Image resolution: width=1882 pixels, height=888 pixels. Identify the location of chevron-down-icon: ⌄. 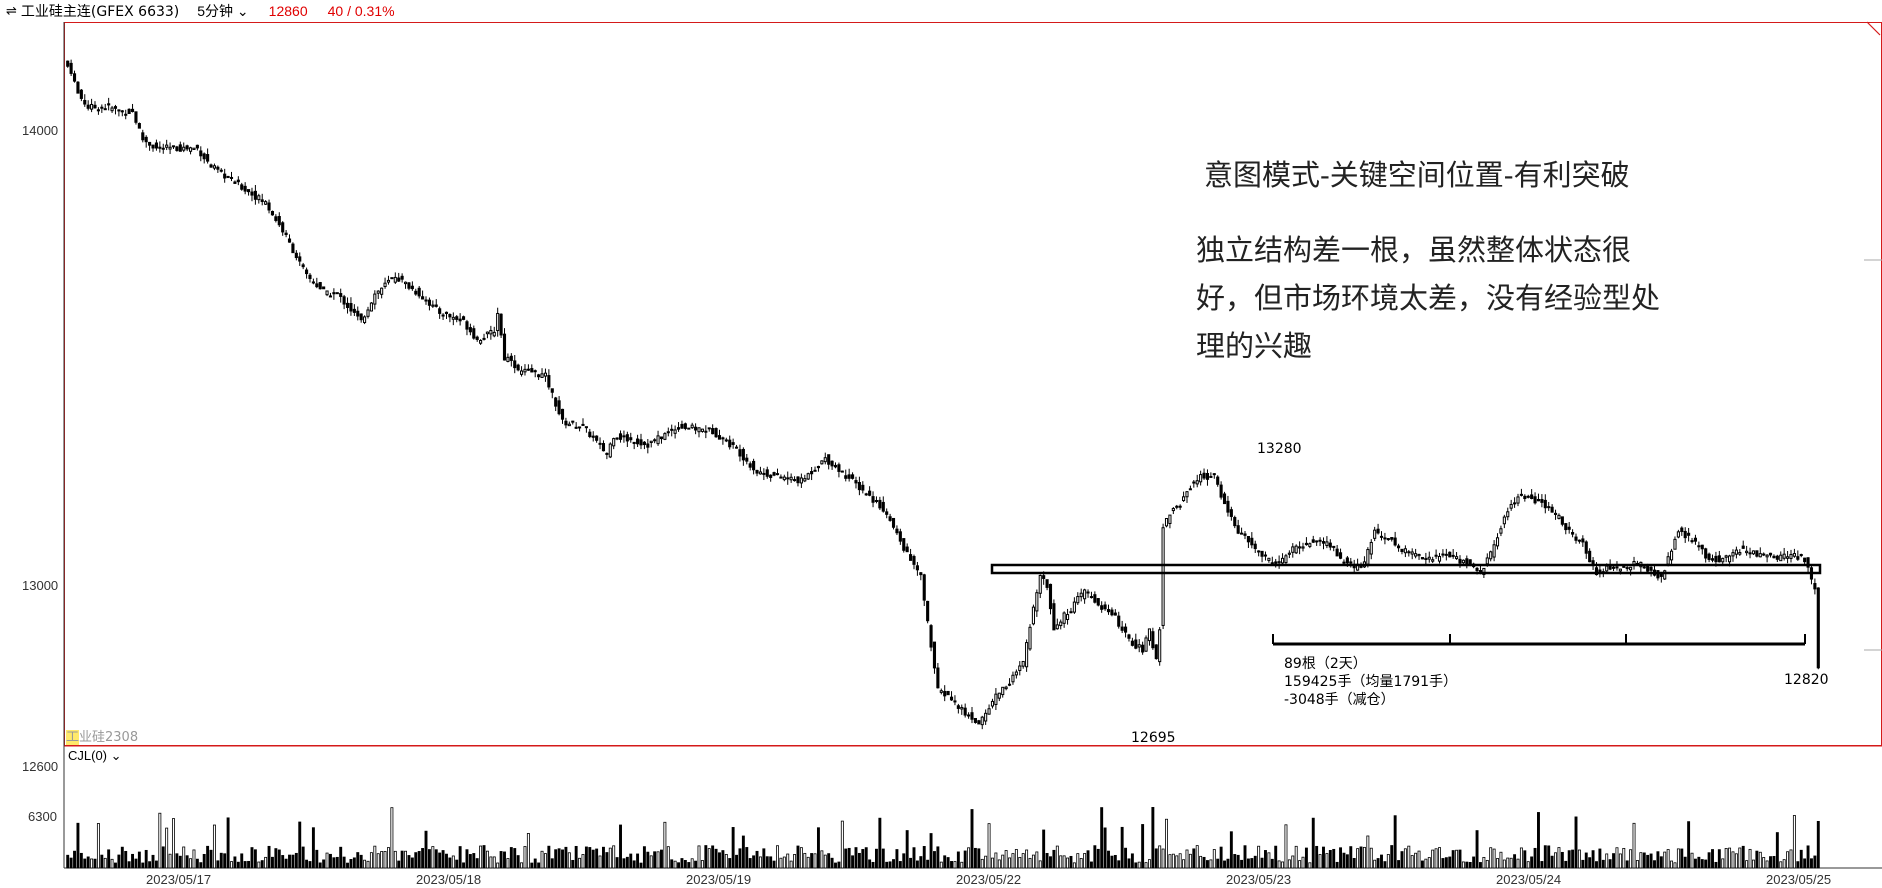
(114, 755).